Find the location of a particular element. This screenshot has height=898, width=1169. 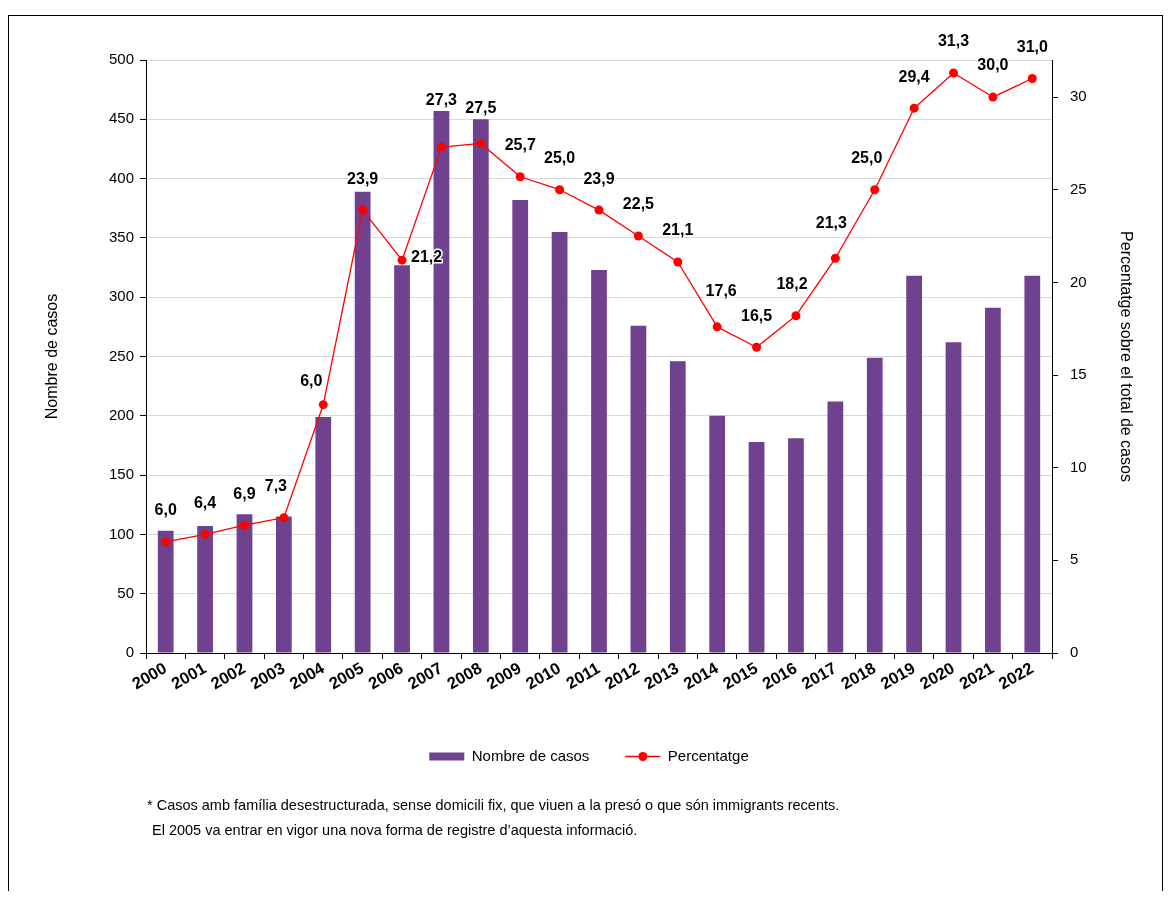

x-tick-label: 2010 is located at coordinates (543, 675).